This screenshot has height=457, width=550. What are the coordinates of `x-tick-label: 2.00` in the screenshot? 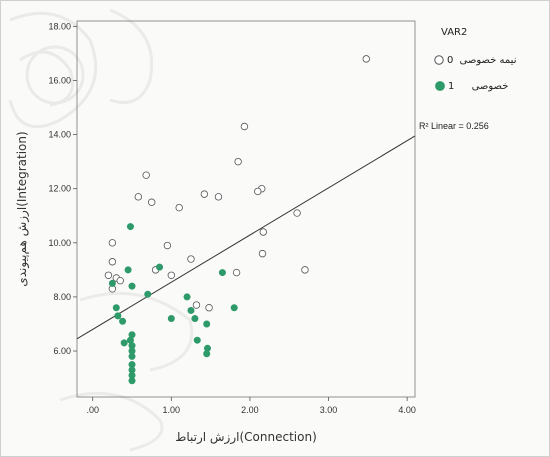 It's located at (250, 410).